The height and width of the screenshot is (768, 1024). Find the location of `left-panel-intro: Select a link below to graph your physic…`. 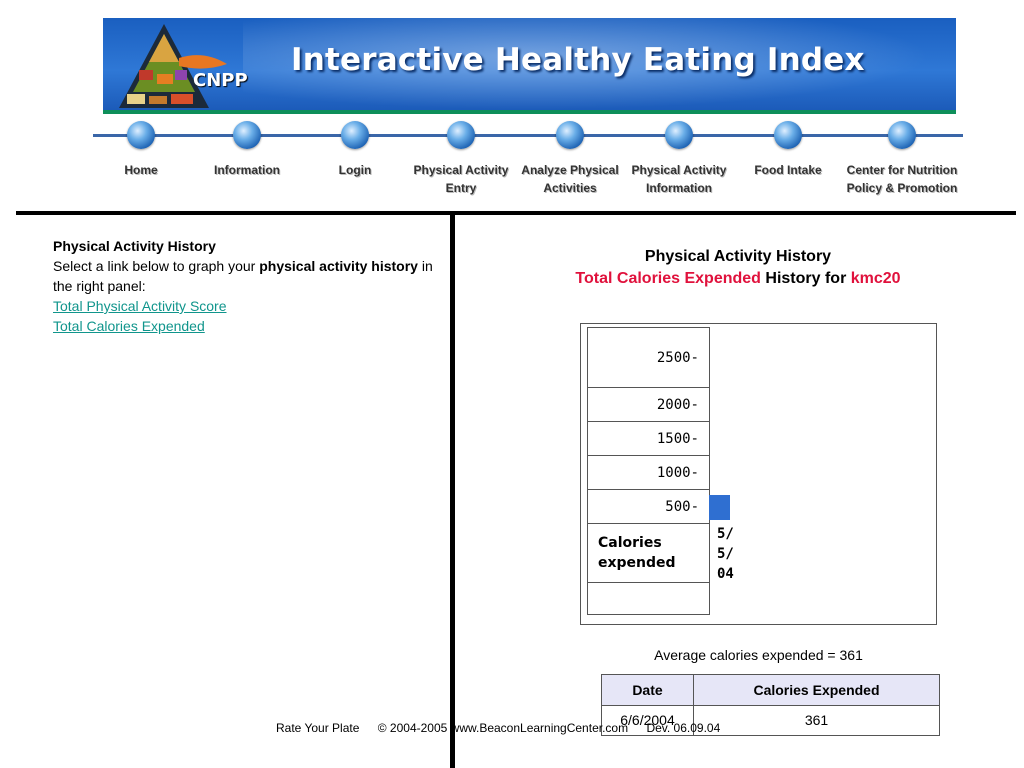

left-panel-intro: Select a link below to graph your physic… is located at coordinates (248, 276).